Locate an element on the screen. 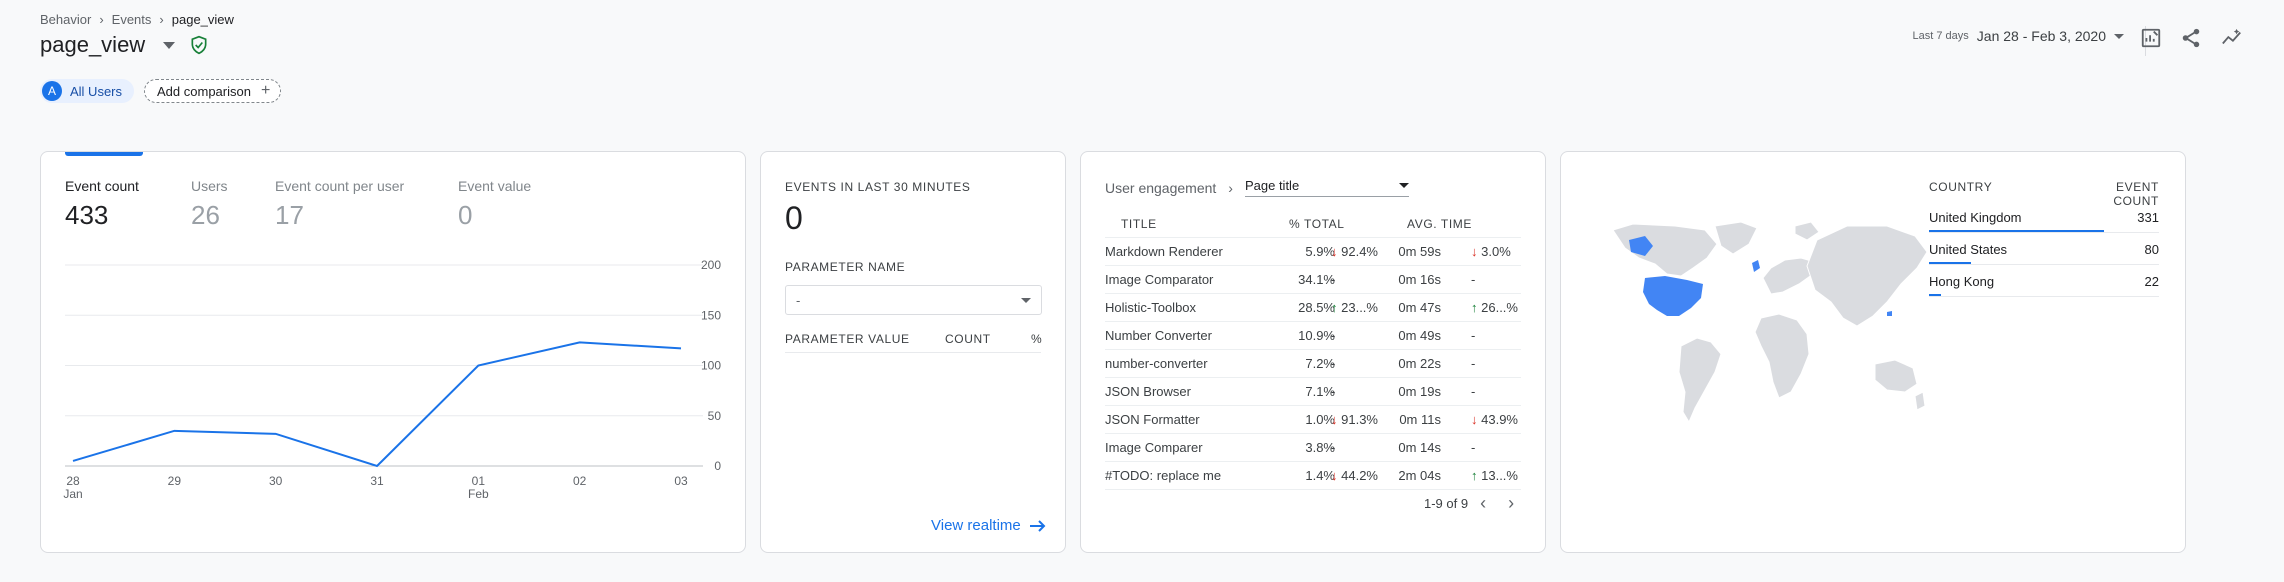 Image resolution: width=2284 pixels, height=582 pixels. metric-value: 17 is located at coordinates (289, 215).